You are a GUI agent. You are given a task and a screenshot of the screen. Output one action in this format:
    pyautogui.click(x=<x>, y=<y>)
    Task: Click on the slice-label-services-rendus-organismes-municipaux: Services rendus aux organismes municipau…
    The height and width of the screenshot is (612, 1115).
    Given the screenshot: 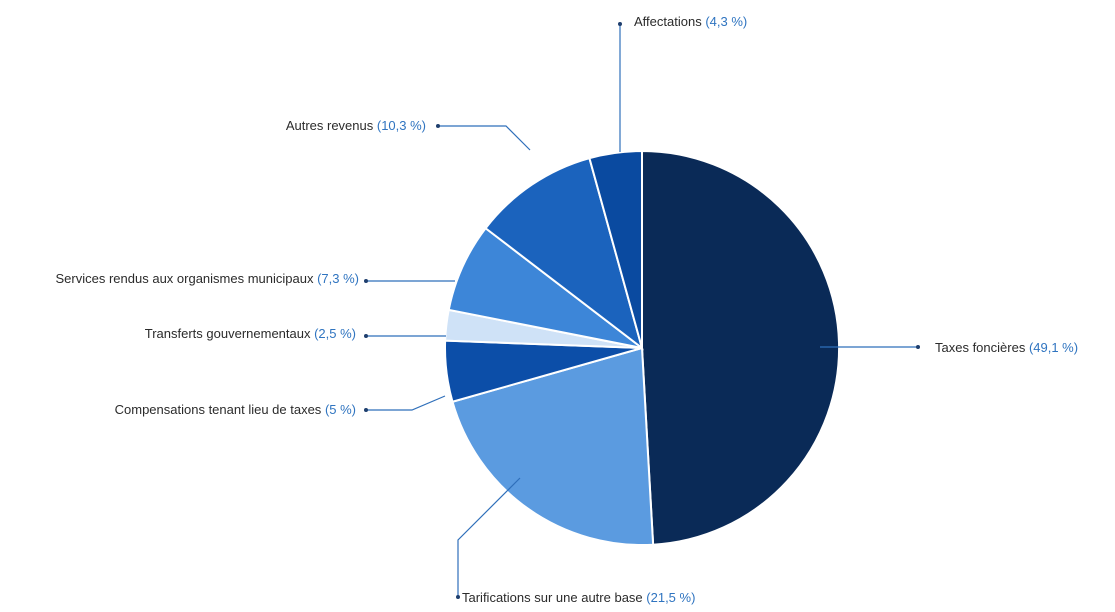 What is the action you would take?
    pyautogui.click(x=207, y=278)
    